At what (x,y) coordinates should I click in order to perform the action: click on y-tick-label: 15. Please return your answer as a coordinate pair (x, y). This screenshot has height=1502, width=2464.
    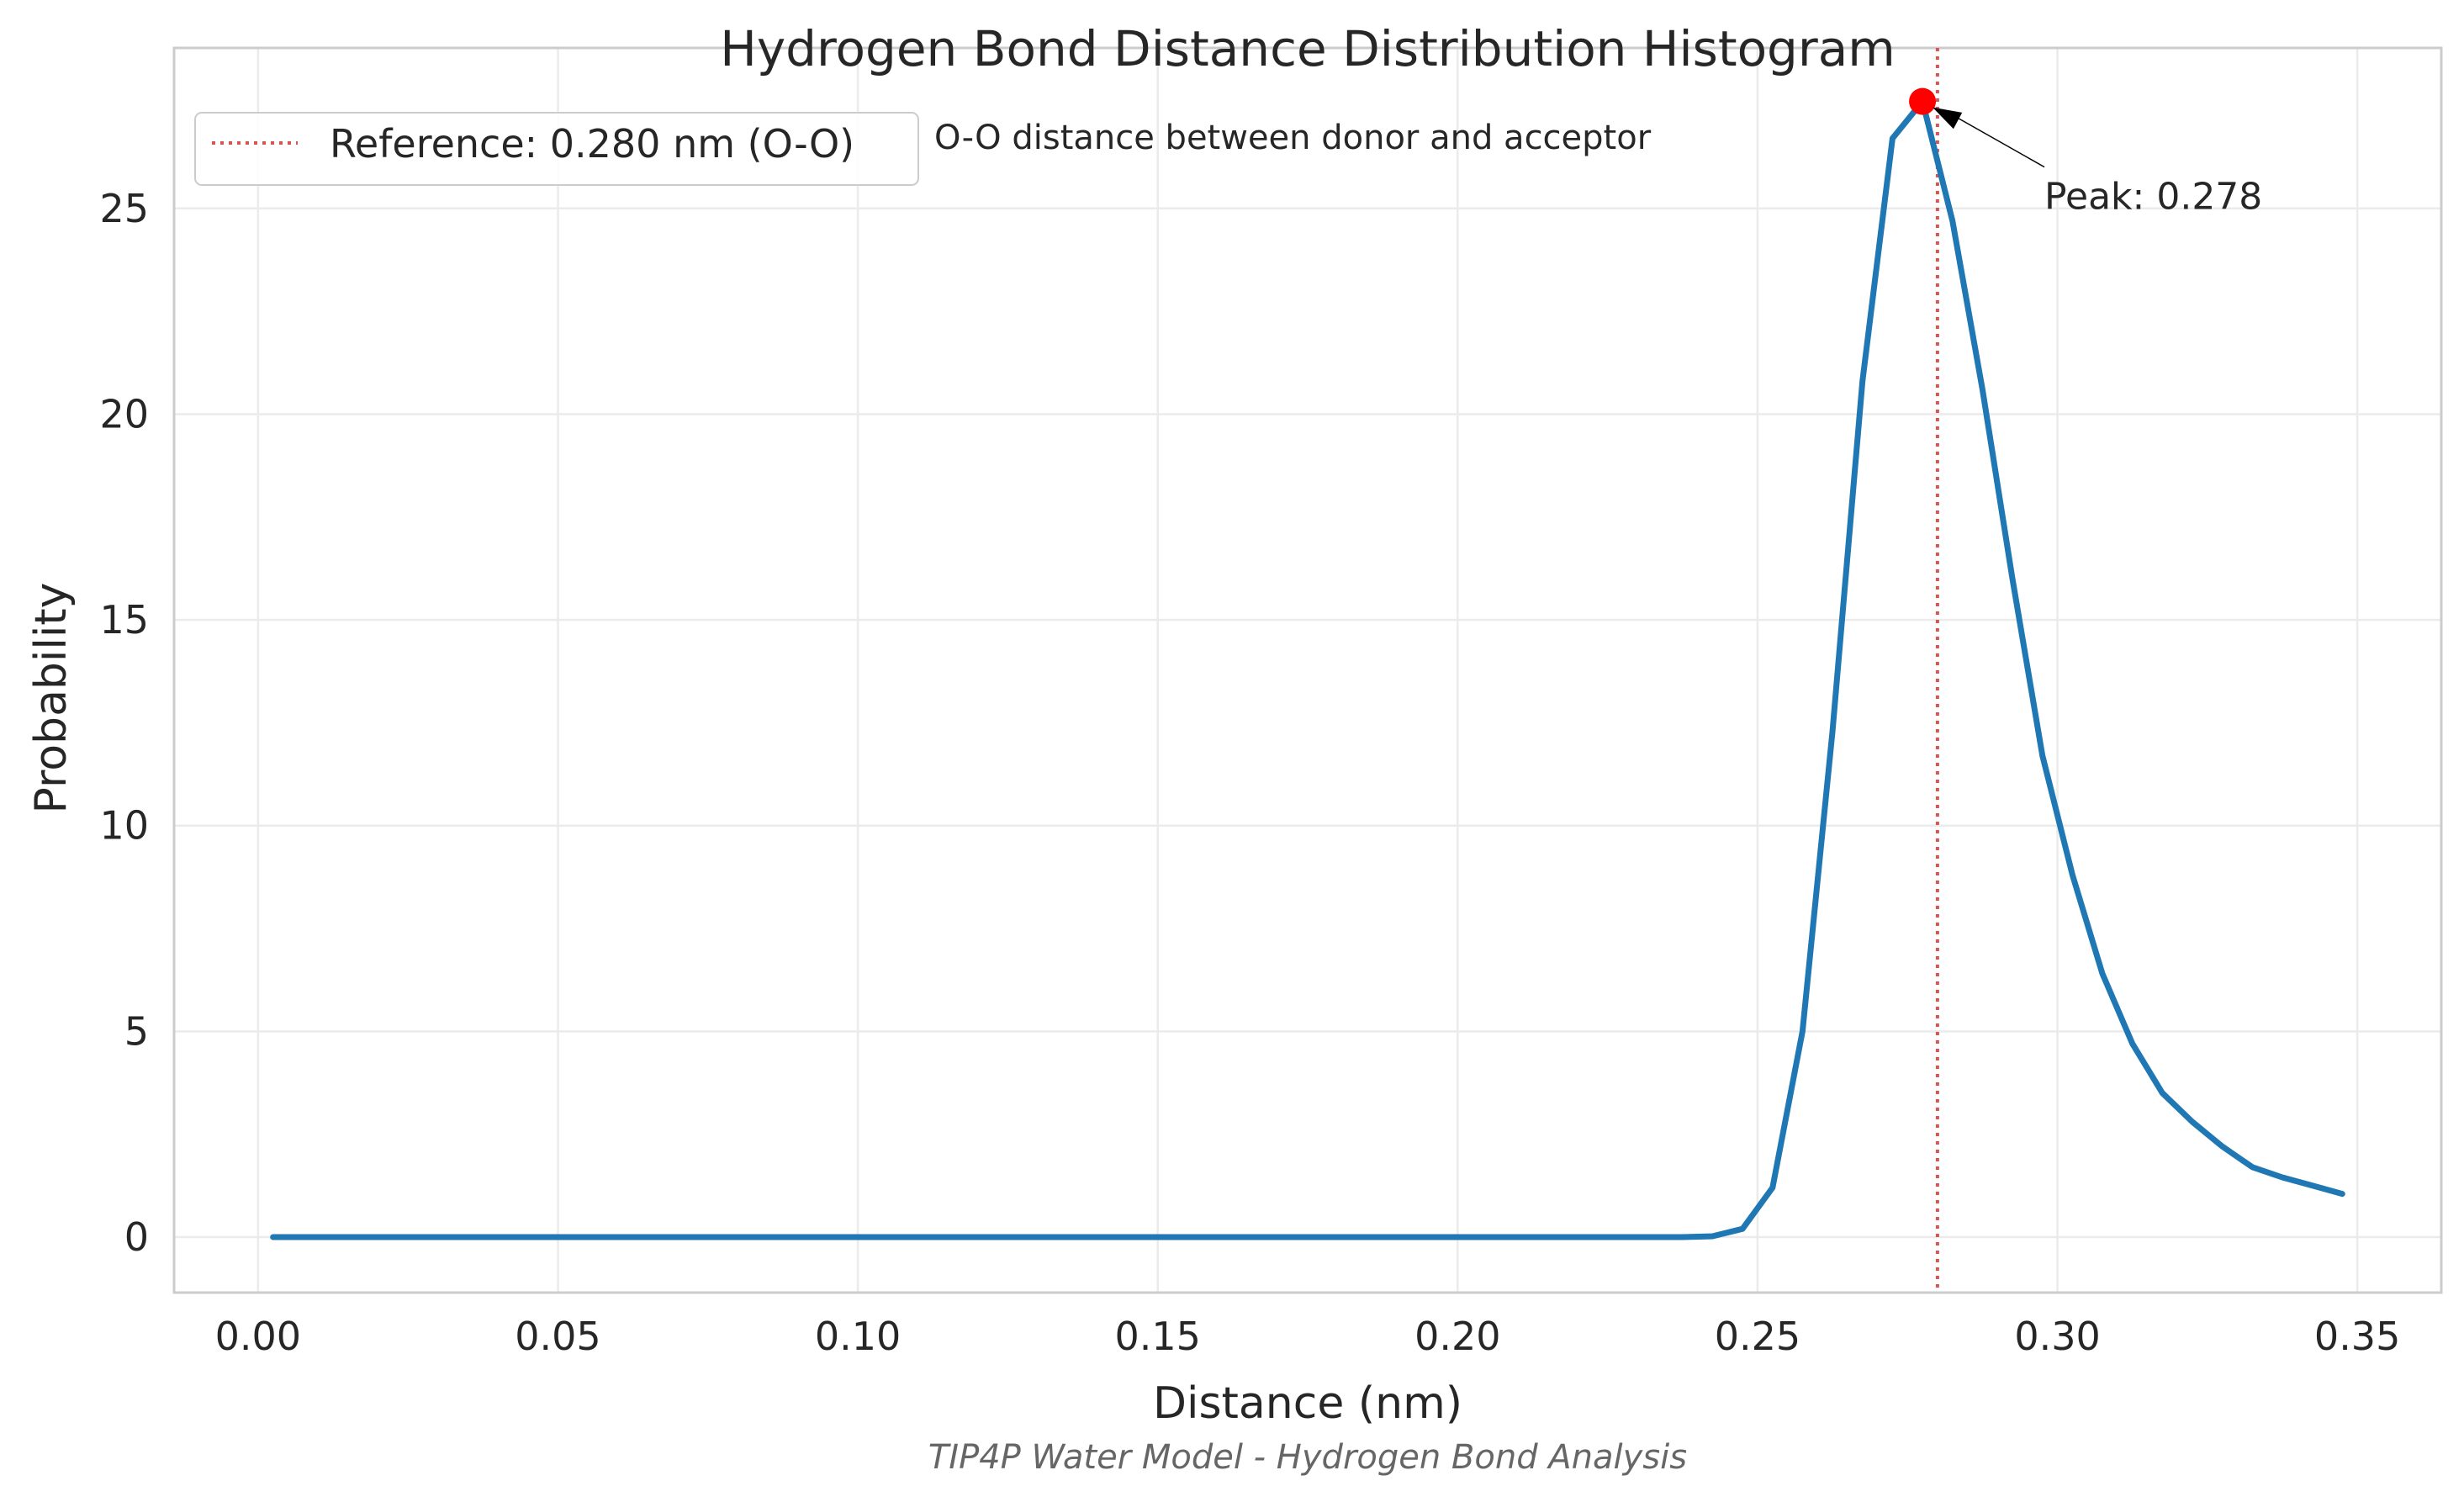
    Looking at the image, I should click on (124, 620).